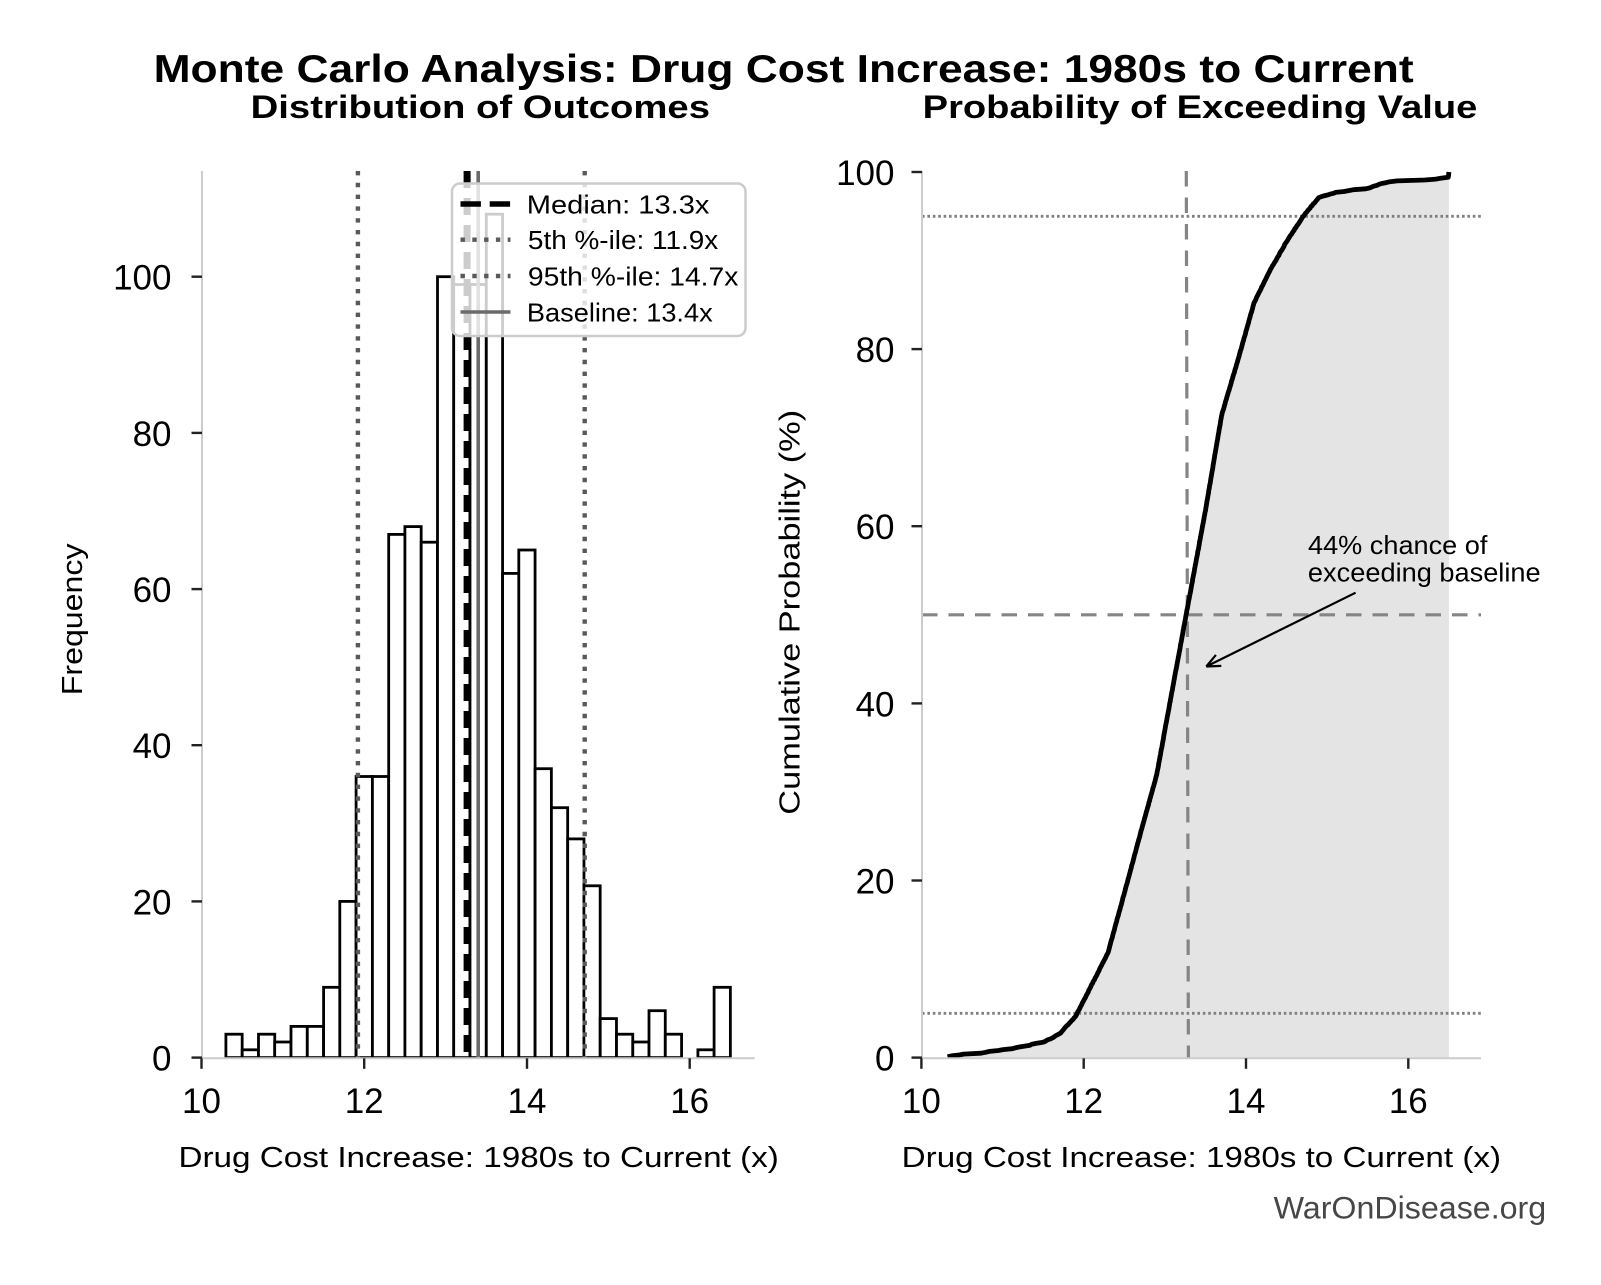 The height and width of the screenshot is (1285, 1601). Describe the element at coordinates (1424, 572) in the screenshot. I see `svg-text: exceeding baseline` at that location.